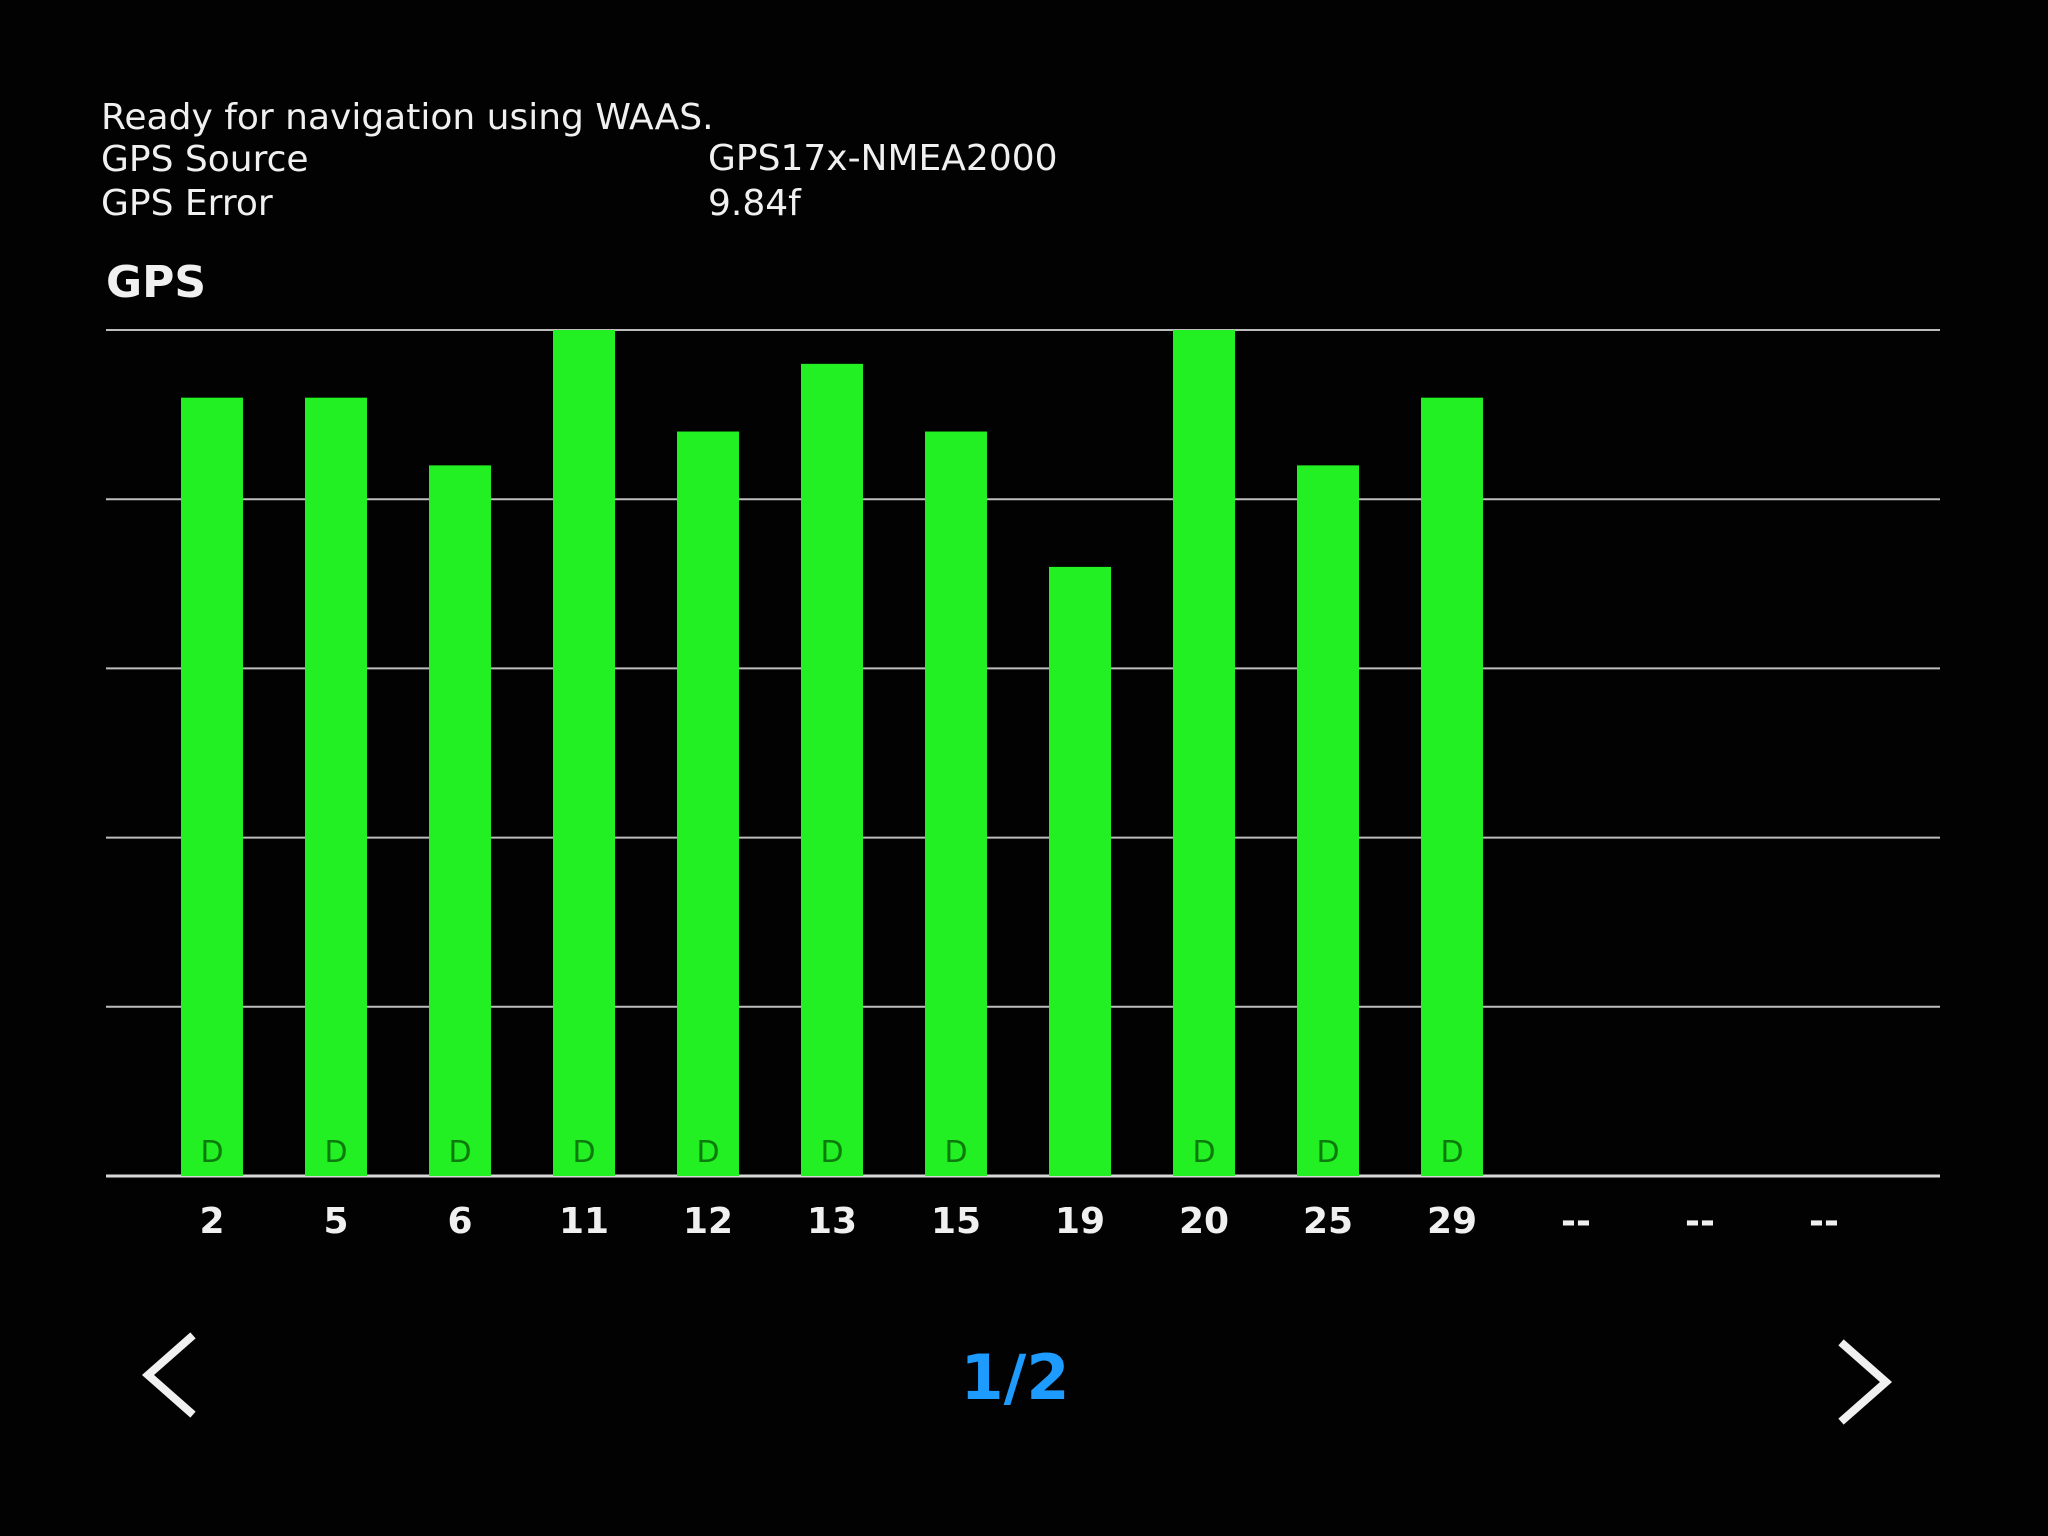  Describe the element at coordinates (459, 1221) in the screenshot. I see `satellite-id-label: 6` at that location.